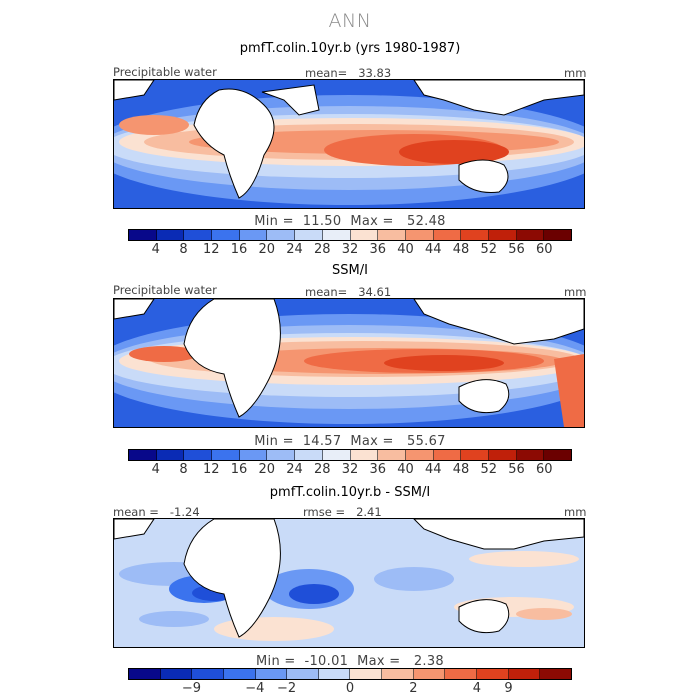 The width and height of the screenshot is (700, 700). Describe the element at coordinates (349, 363) in the screenshot. I see `panel2-field` at that location.